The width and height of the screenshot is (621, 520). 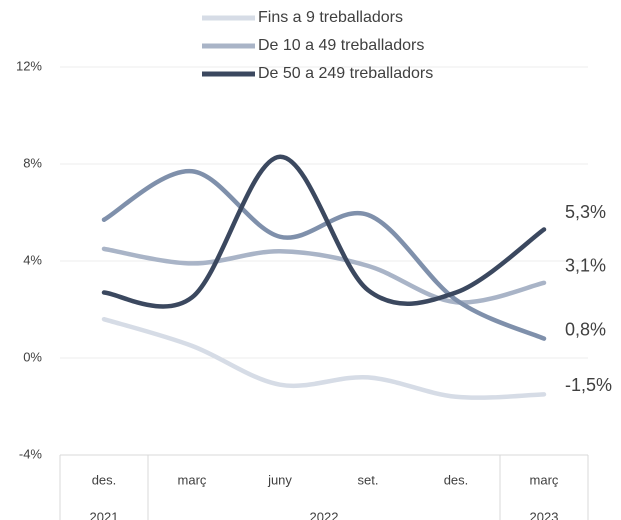 What do you see at coordinates (104, 514) in the screenshot?
I see `x-group-label: 2021` at bounding box center [104, 514].